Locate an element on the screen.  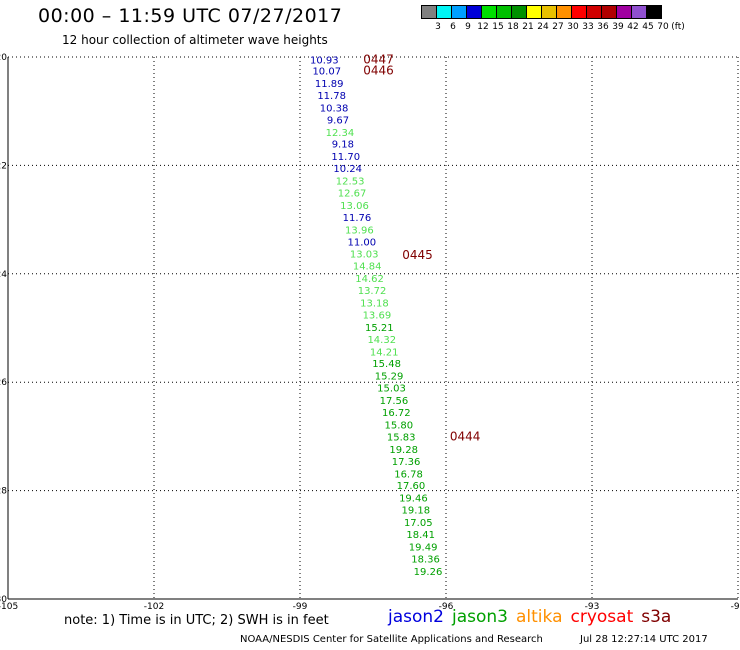
y-tick-label: -20 is located at coordinates (3, 58).